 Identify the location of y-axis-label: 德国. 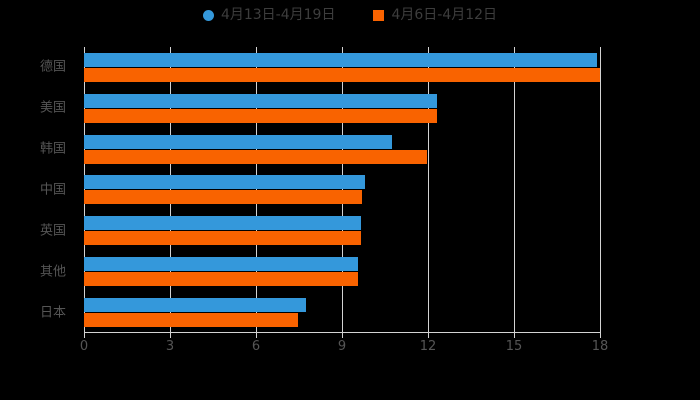
(52, 67).